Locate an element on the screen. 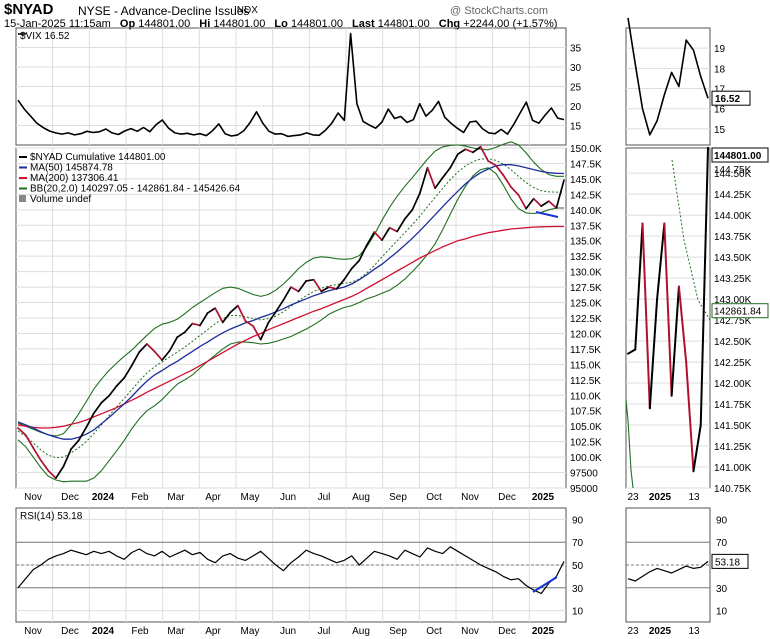 The height and width of the screenshot is (639, 770). price-zoom-tick-label: 143.50K is located at coordinates (733, 258).